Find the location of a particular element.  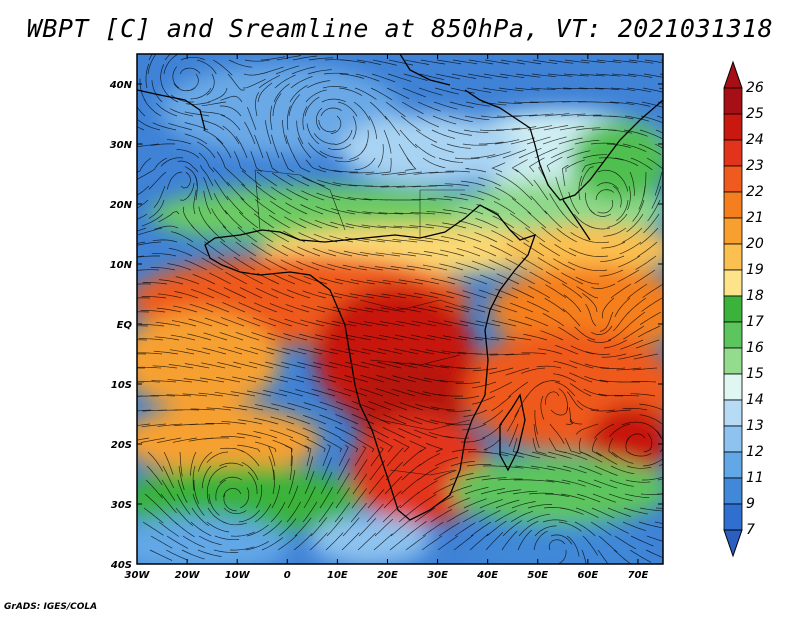

colorbar-label: 14 is located at coordinates (755, 400).